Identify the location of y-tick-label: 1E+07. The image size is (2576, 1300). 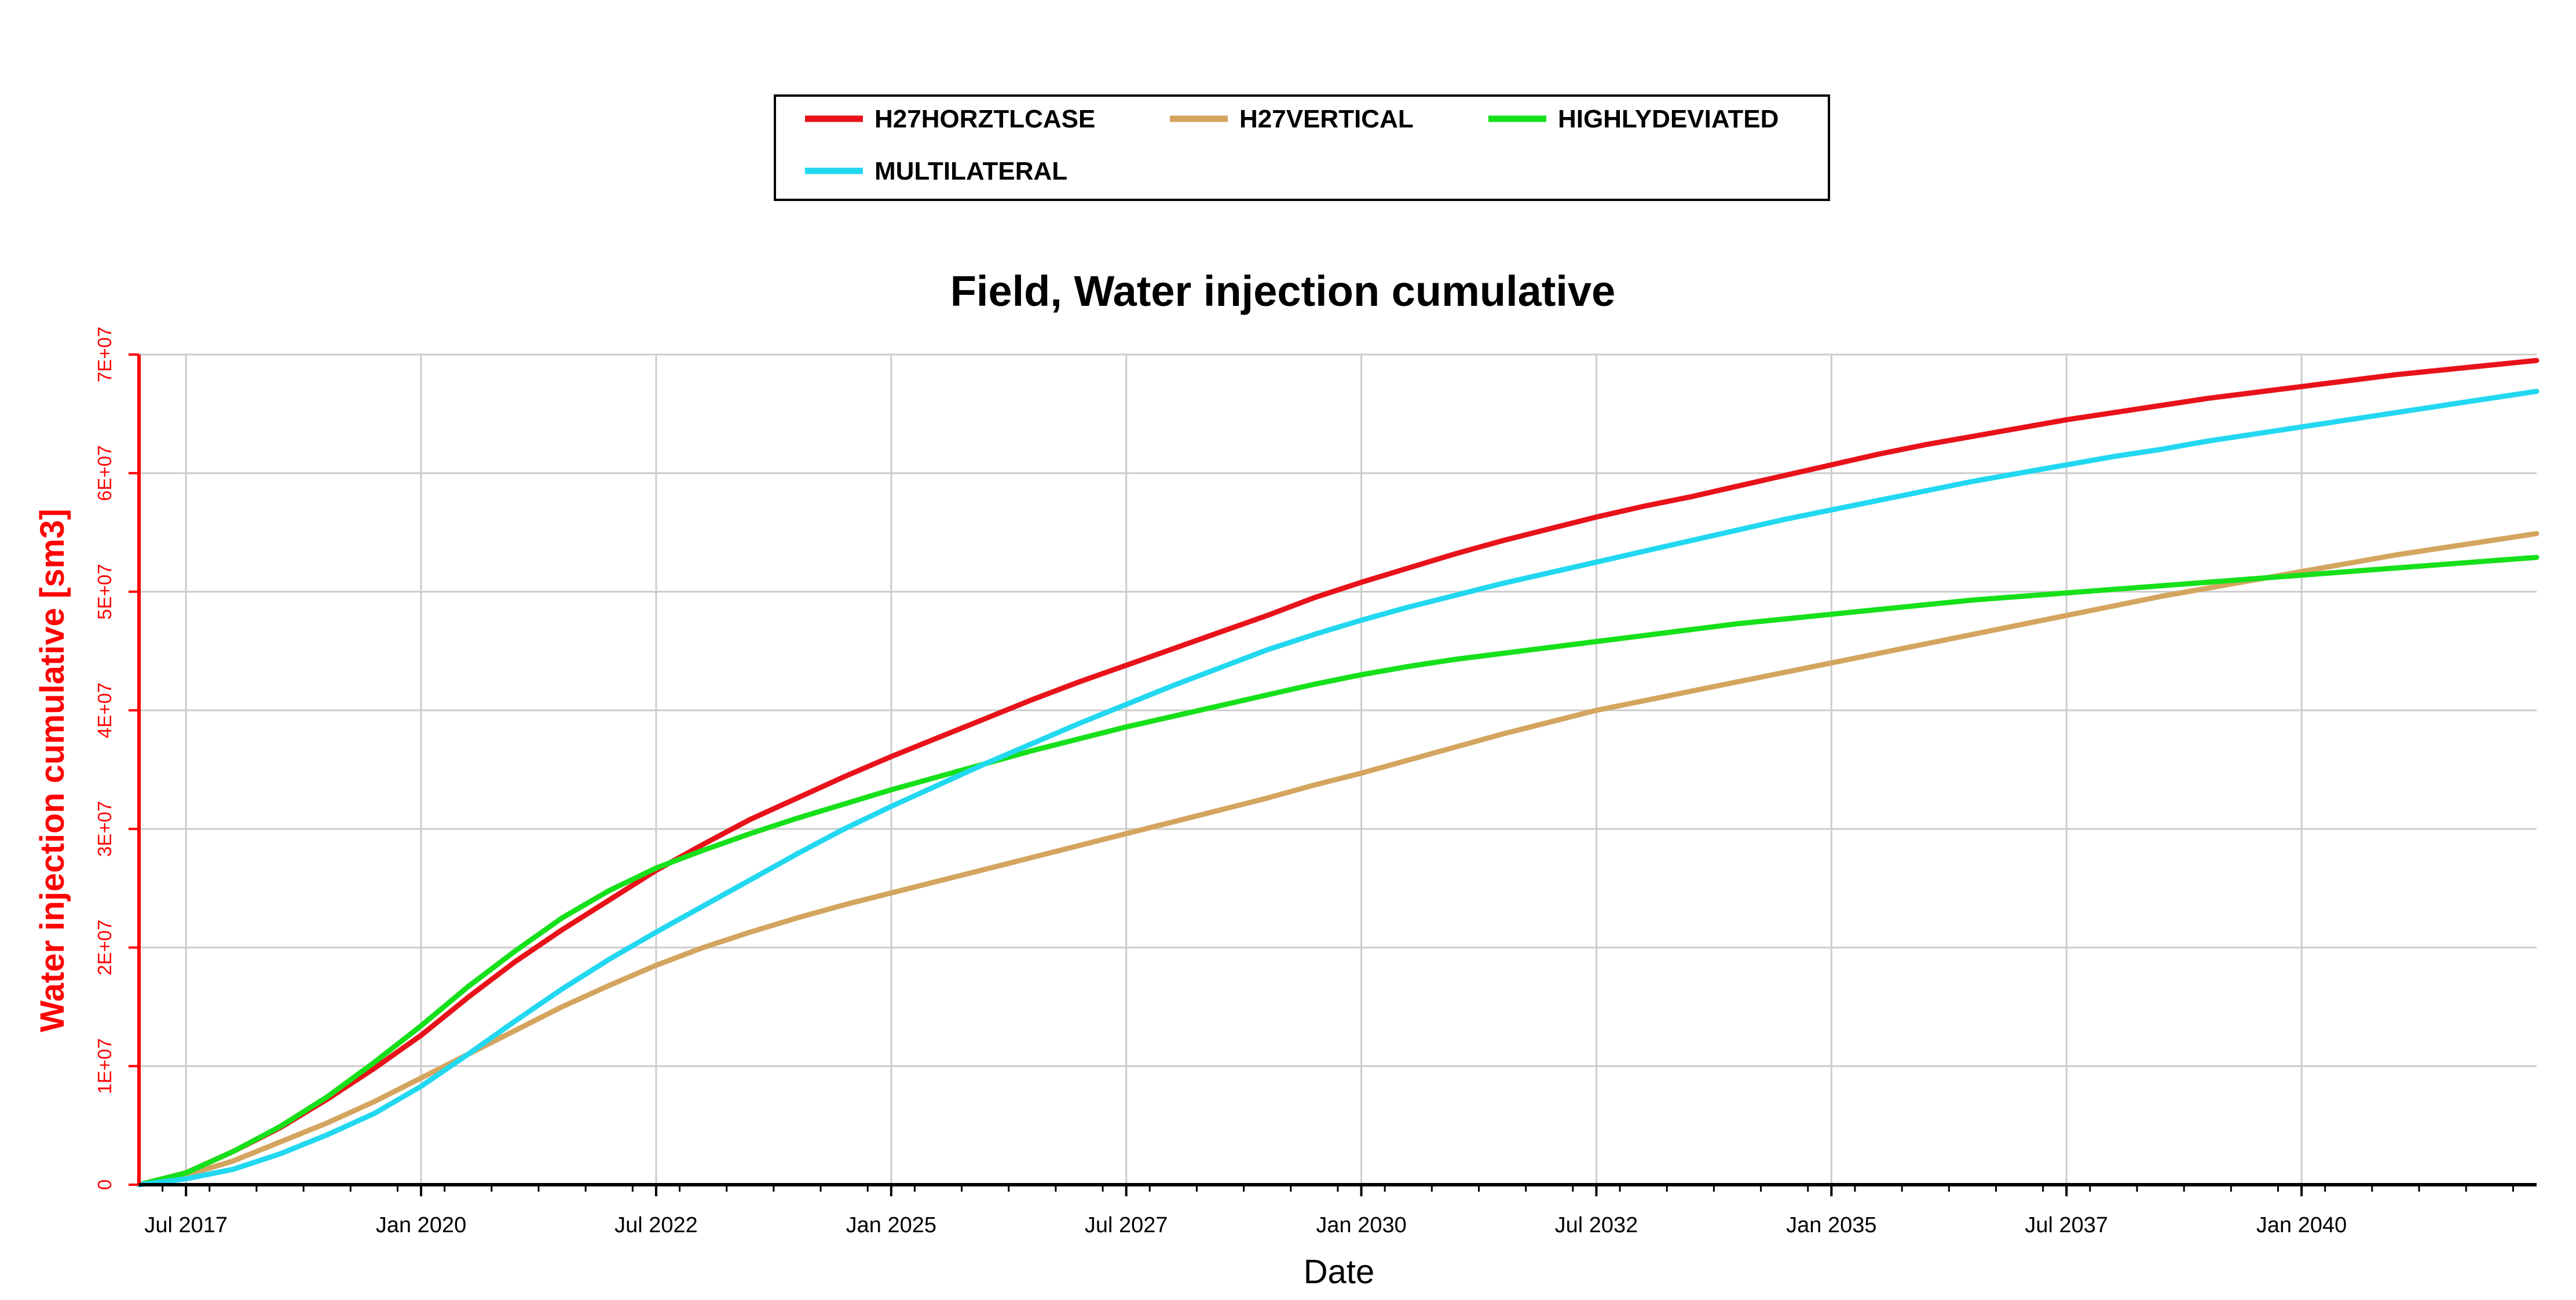
(104, 1066).